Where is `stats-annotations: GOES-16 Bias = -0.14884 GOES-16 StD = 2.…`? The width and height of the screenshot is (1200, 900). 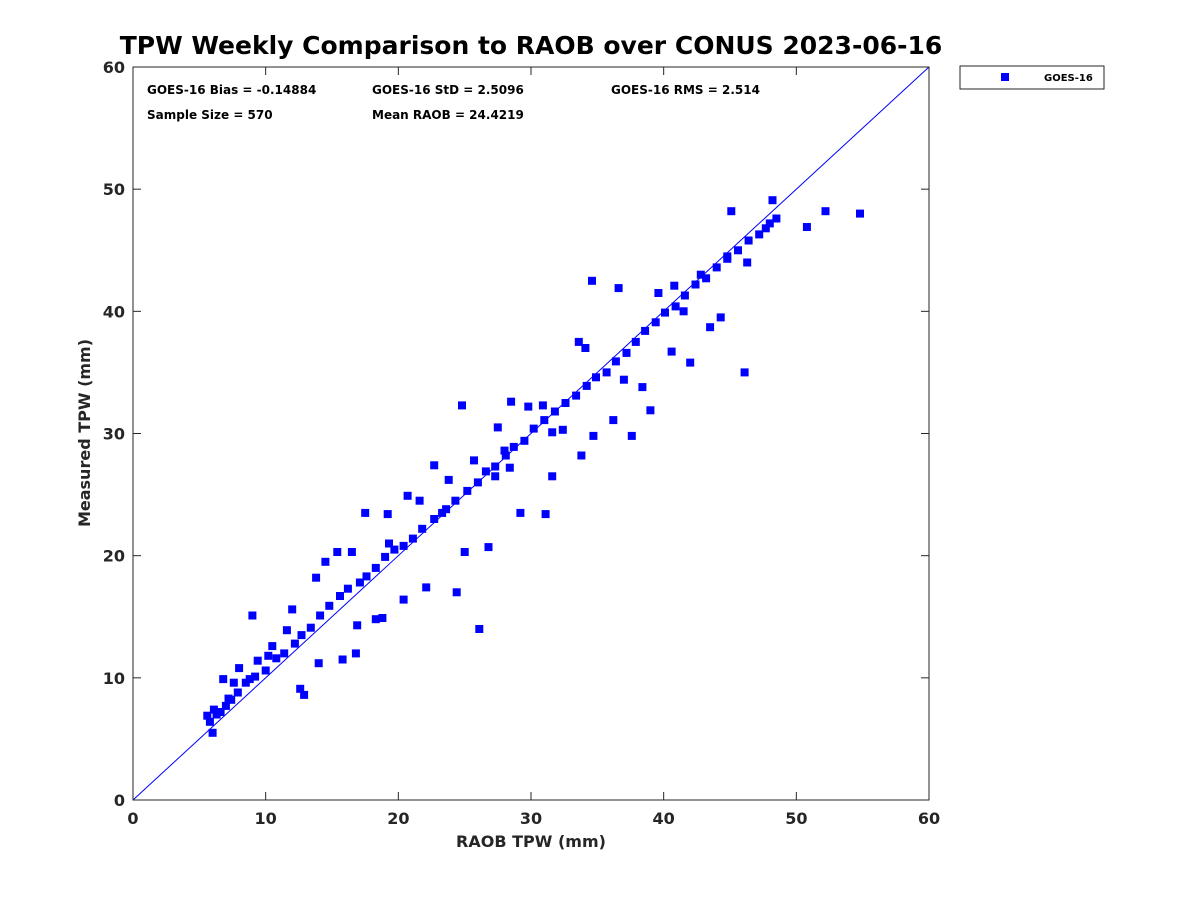
stats-annotations: GOES-16 Bias = -0.14884 GOES-16 StD = 2.… is located at coordinates (453, 102).